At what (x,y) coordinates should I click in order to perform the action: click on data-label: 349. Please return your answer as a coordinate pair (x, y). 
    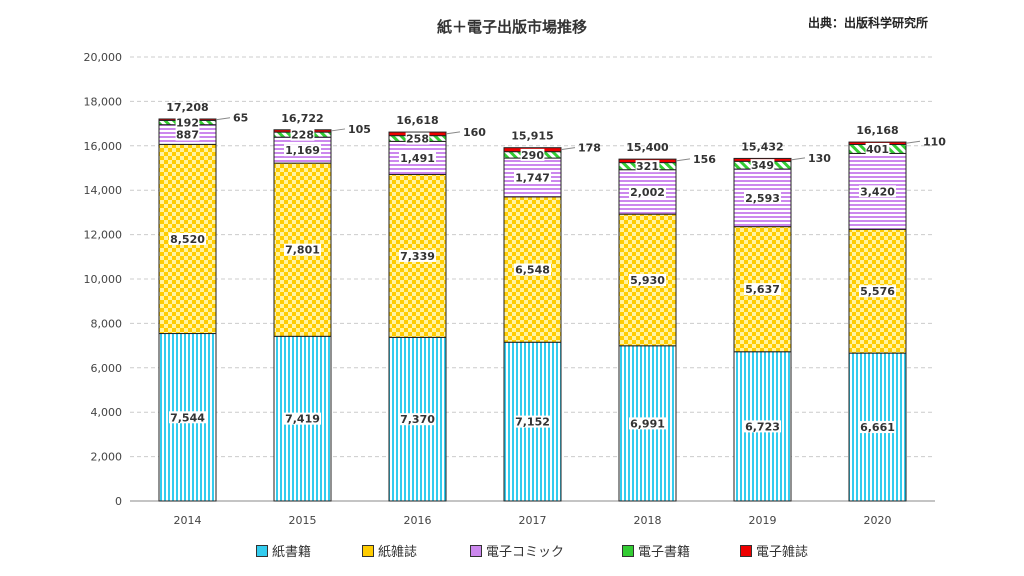
    Looking at the image, I should click on (762, 165).